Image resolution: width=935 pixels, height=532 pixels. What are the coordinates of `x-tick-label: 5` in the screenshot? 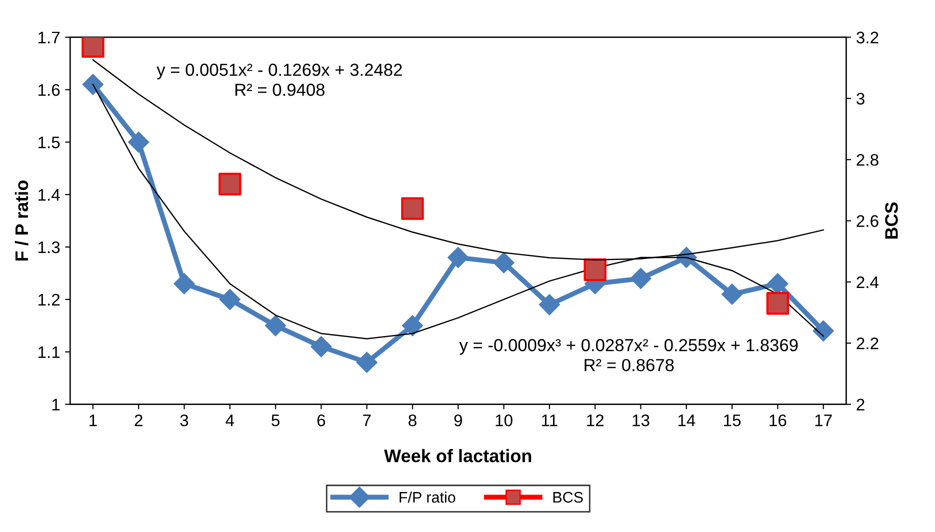 It's located at (276, 420).